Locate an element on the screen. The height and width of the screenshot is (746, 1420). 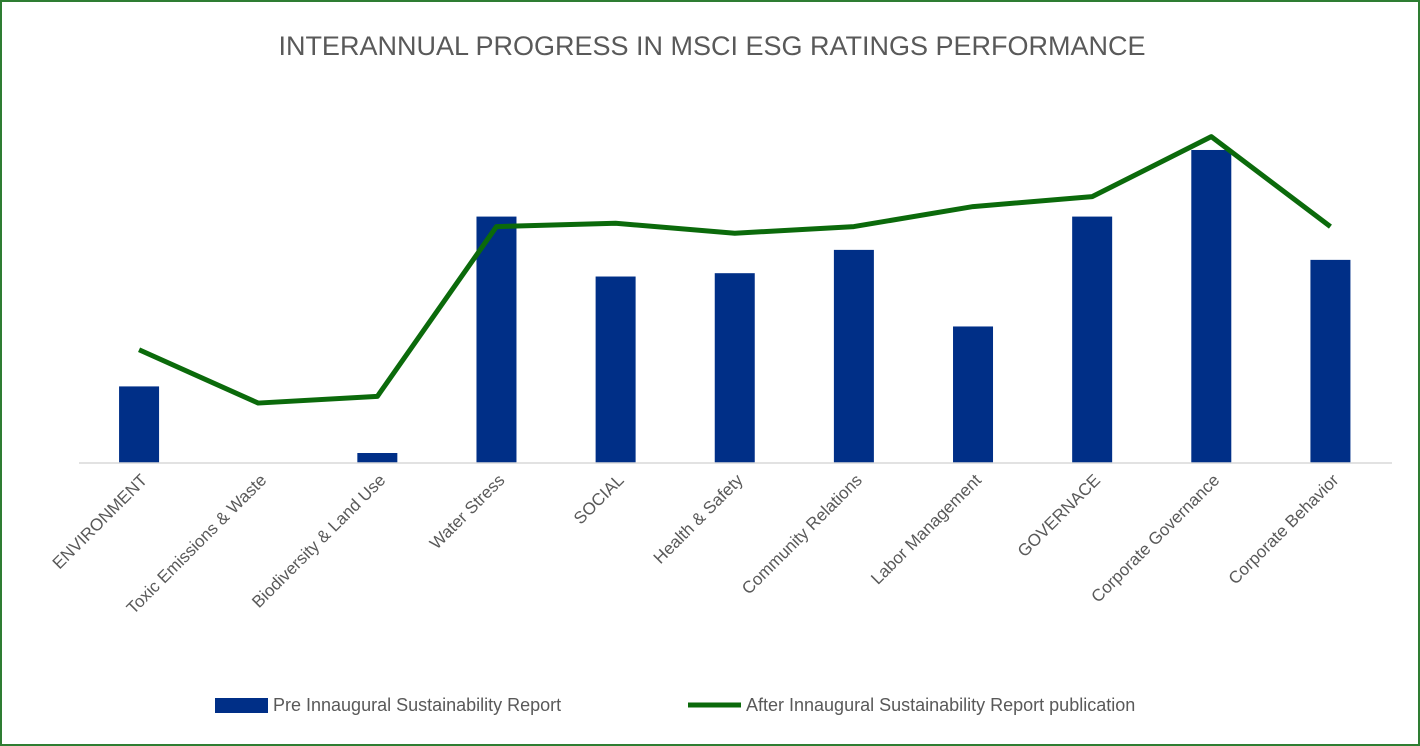
legend-swatch is located at coordinates (241, 705).